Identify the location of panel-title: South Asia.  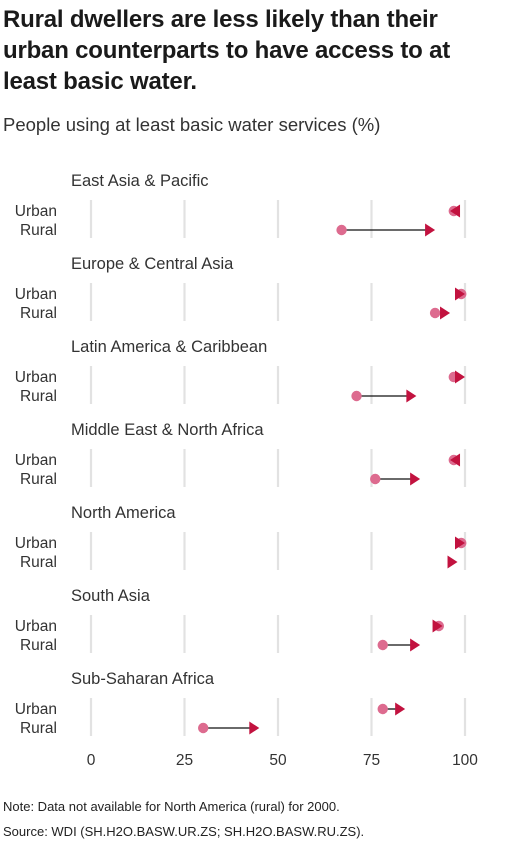
(111, 596).